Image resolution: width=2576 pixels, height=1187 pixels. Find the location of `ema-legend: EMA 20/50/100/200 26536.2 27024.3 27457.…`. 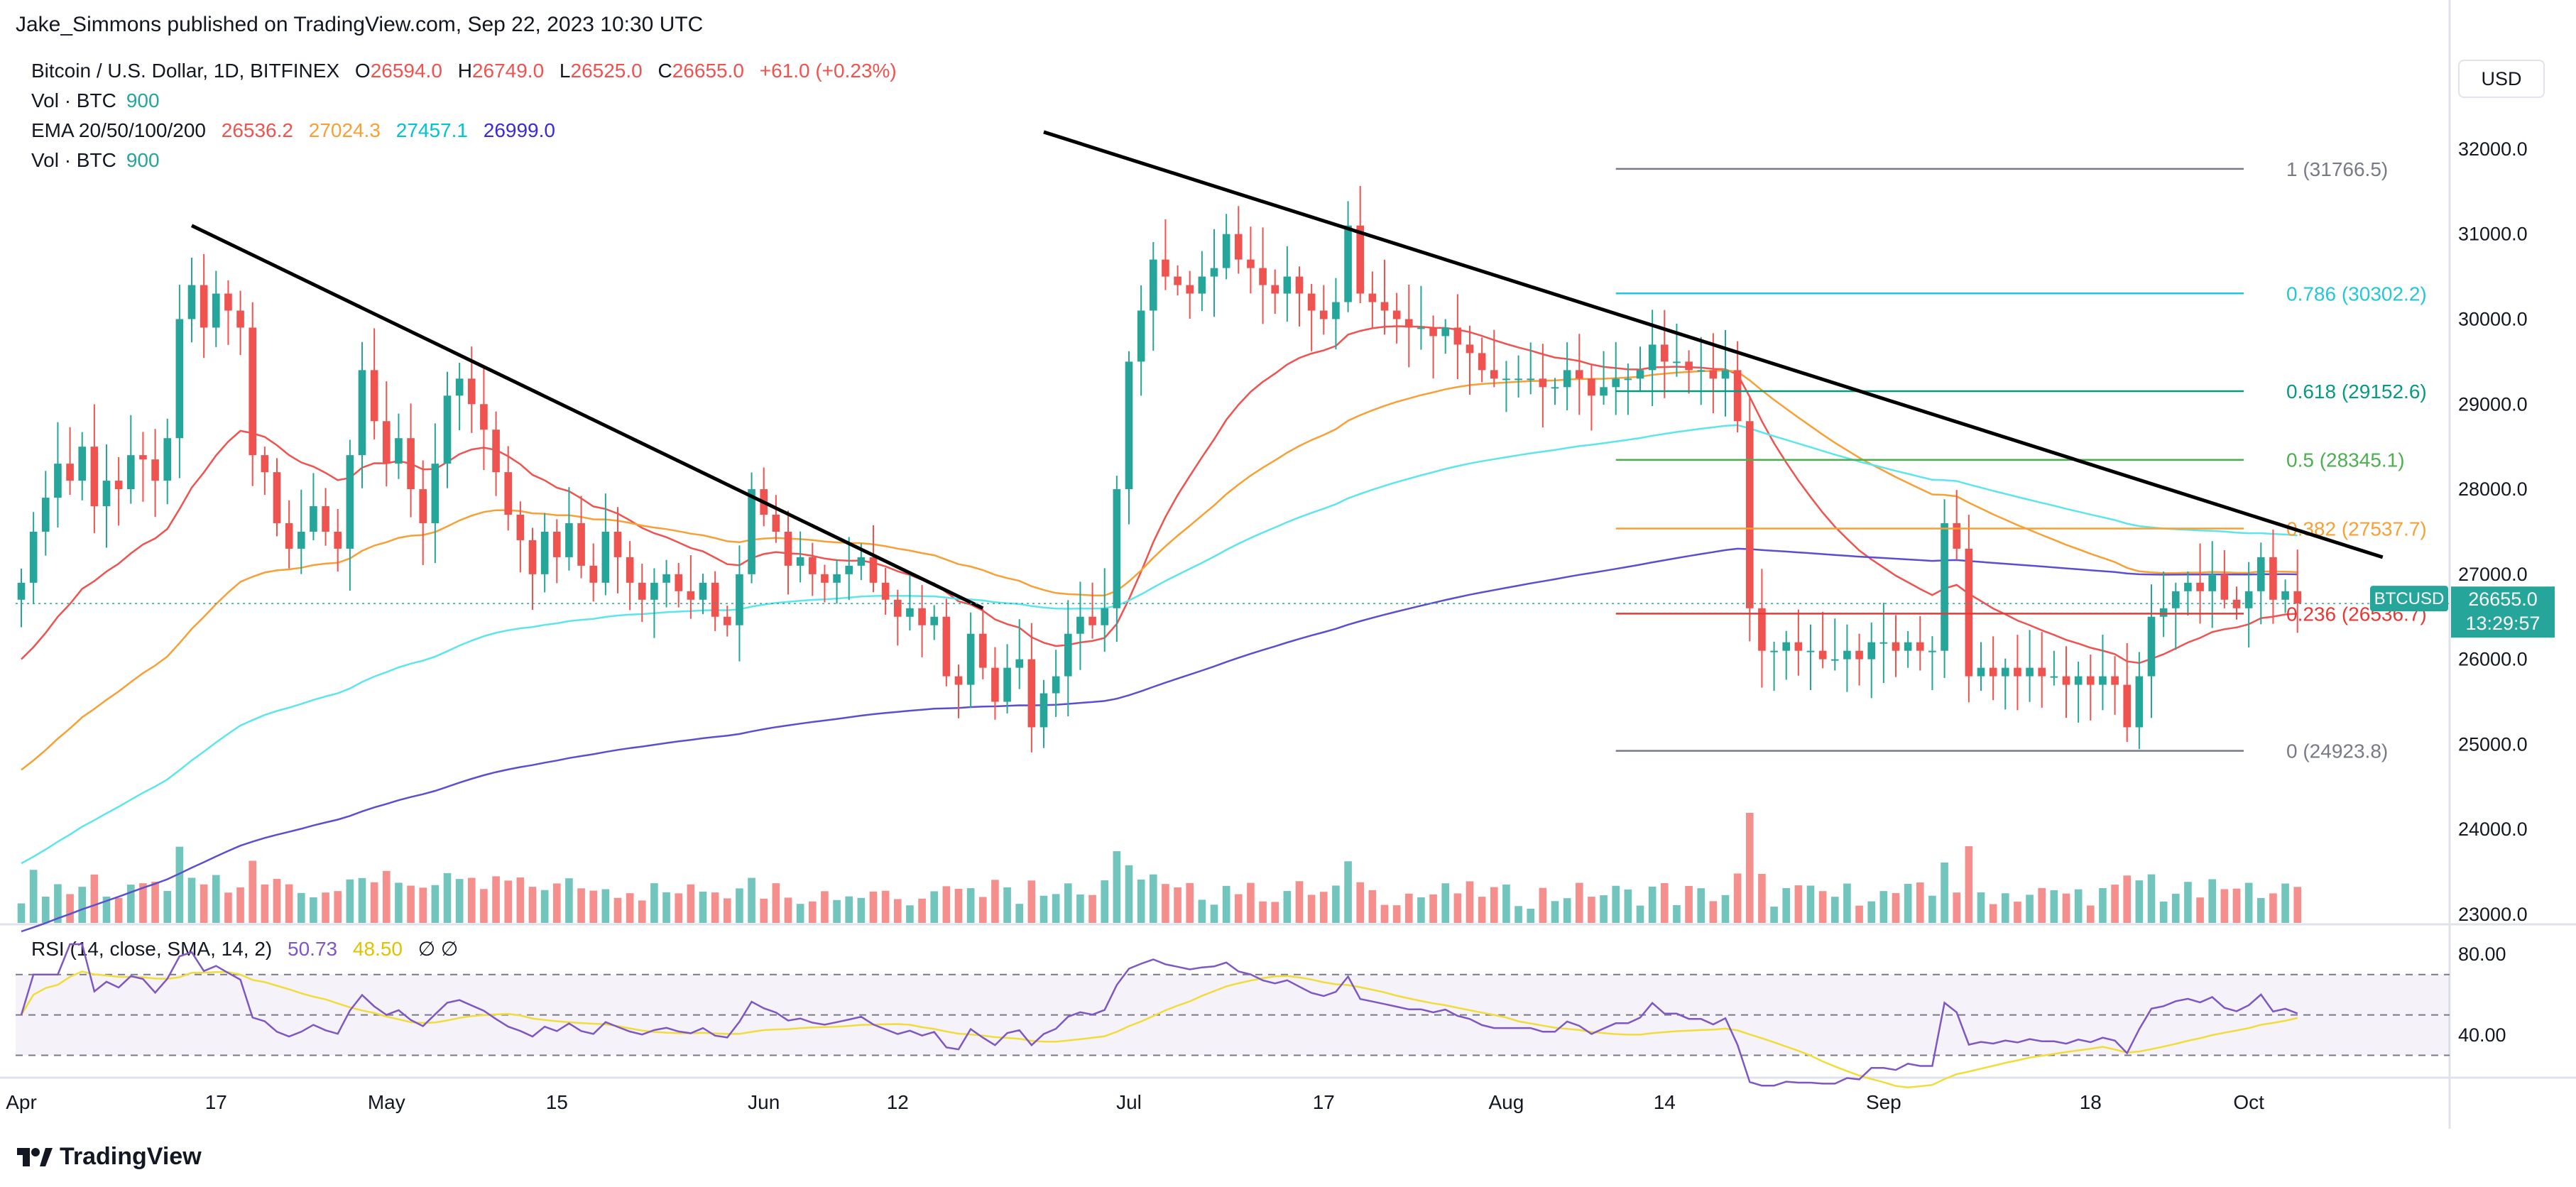

ema-legend: EMA 20/50/100/200 26536.2 27024.3 27457.… is located at coordinates (298, 130).